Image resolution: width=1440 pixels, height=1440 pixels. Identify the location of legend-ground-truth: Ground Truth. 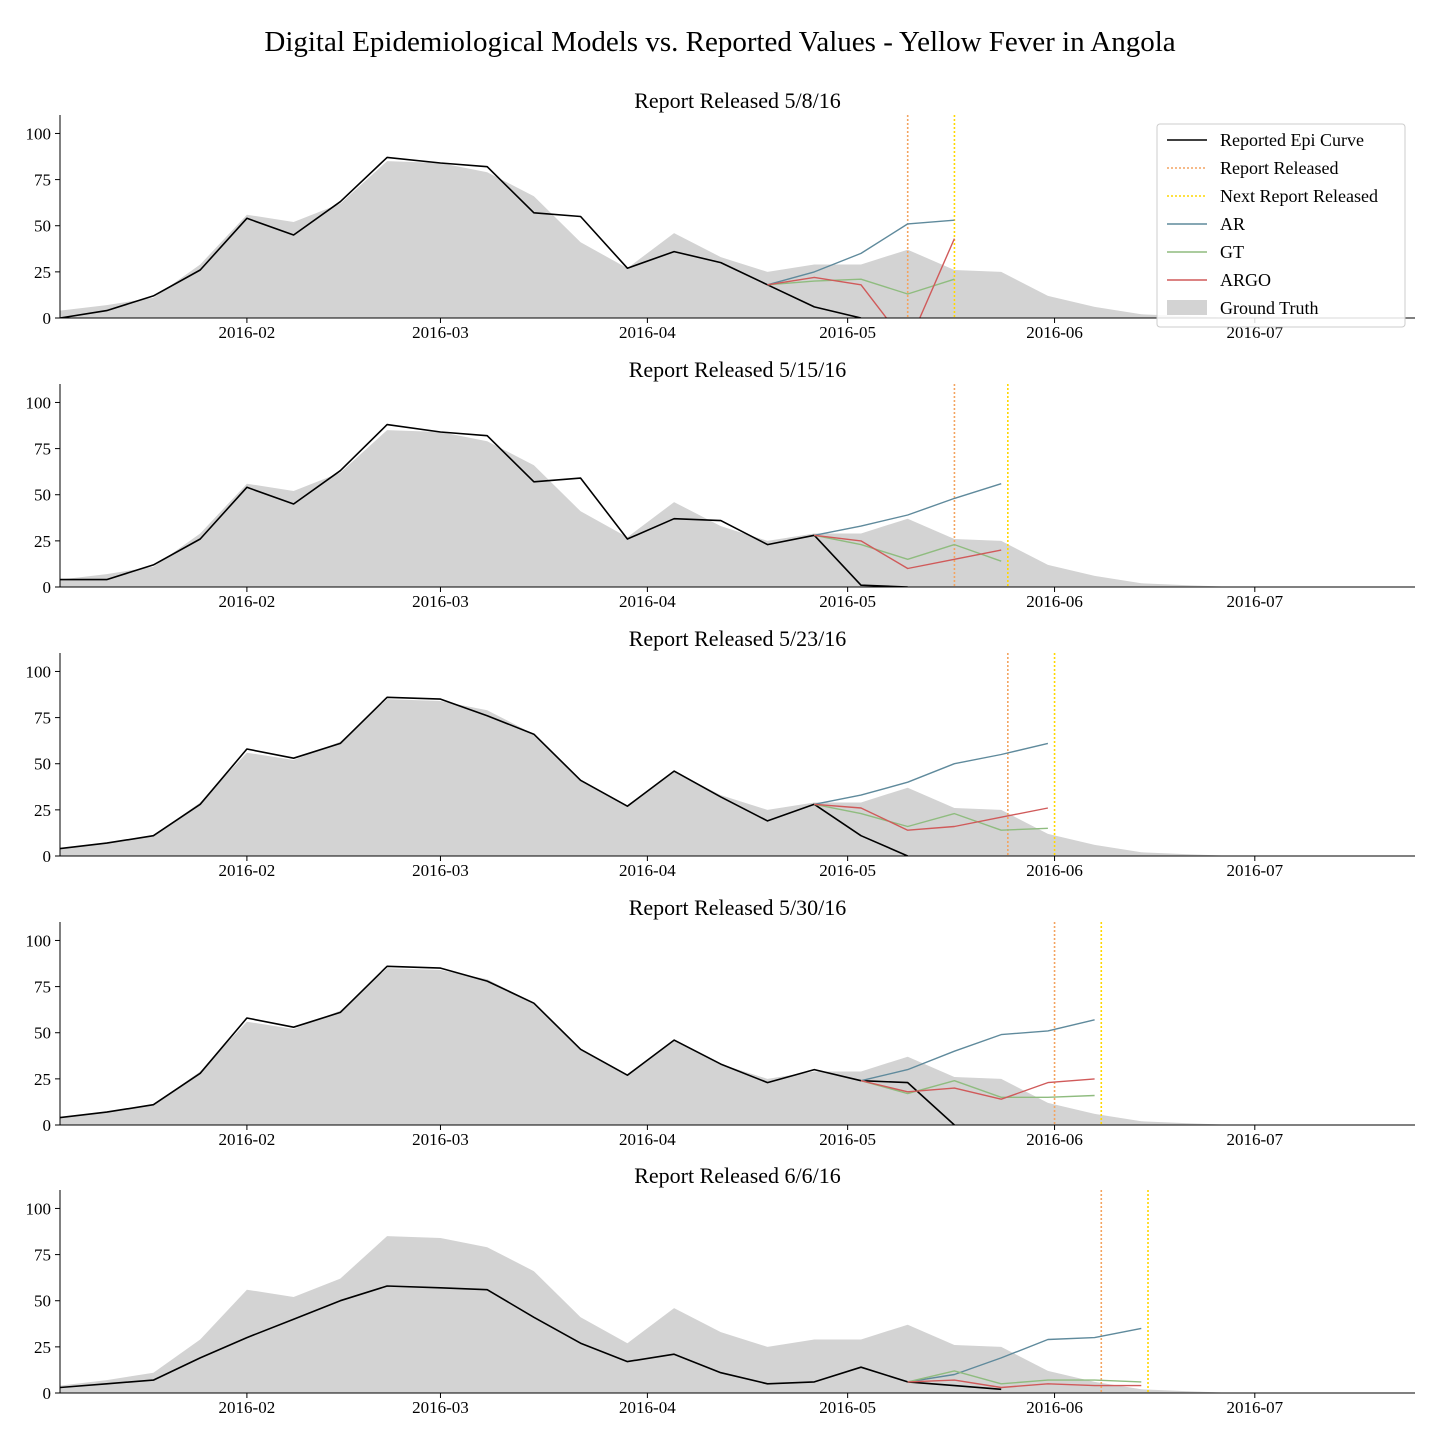
(1243, 308).